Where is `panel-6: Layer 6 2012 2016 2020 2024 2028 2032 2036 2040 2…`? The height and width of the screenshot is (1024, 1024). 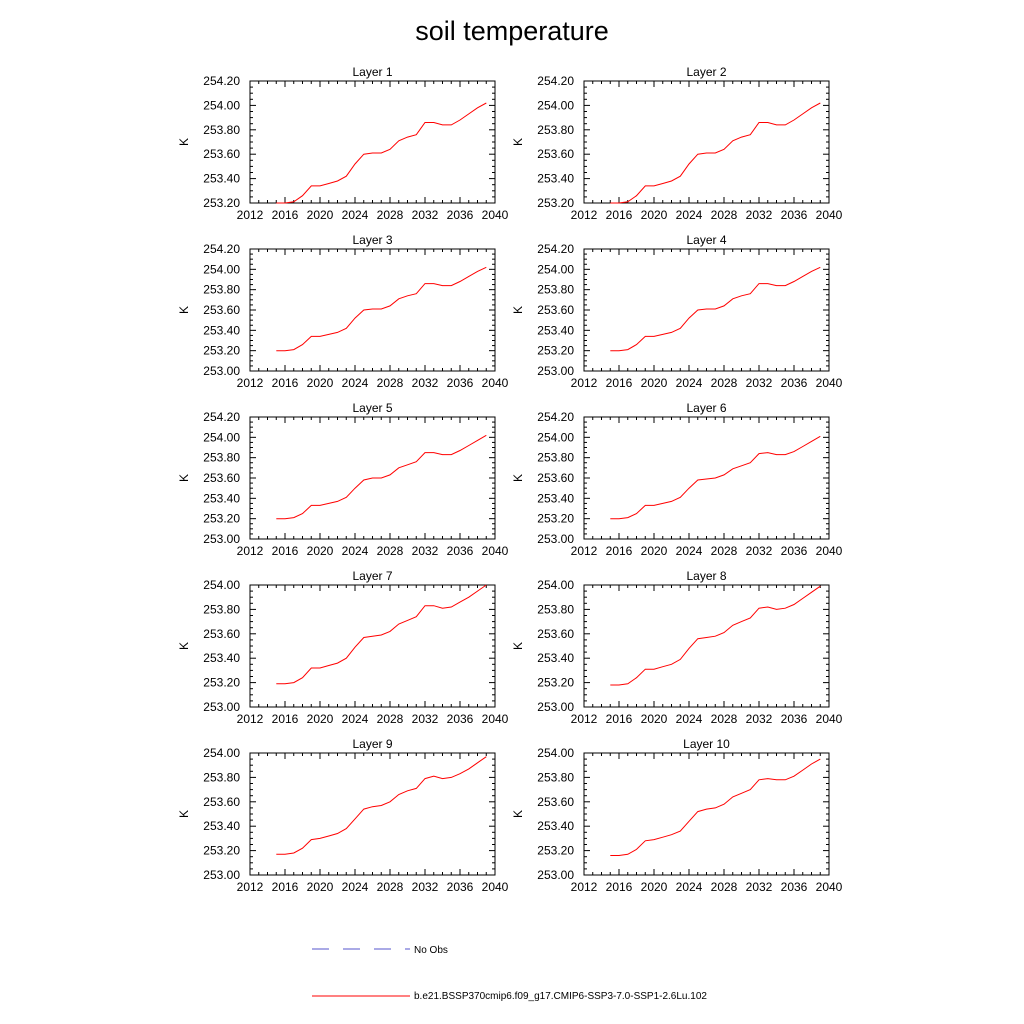 panel-6: Layer 6 2012 2016 2020 2024 2028 2032 2036 2040 2… is located at coordinates (677, 479).